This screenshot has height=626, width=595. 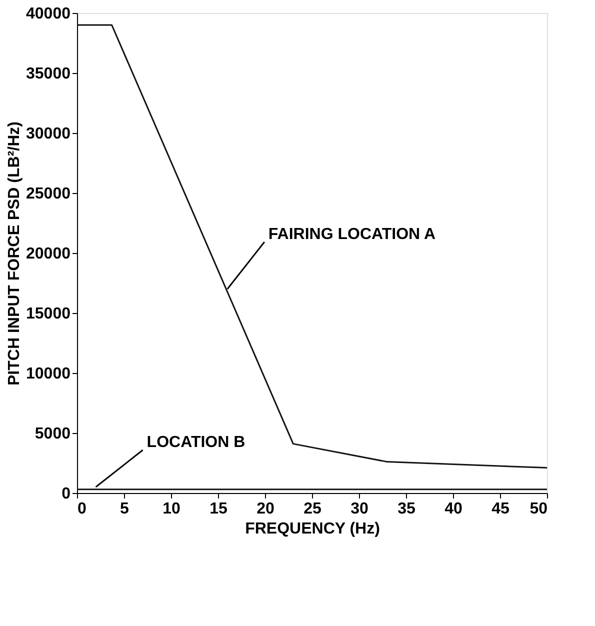 I want to click on y-tick-label: 20000, so click(x=48, y=254).